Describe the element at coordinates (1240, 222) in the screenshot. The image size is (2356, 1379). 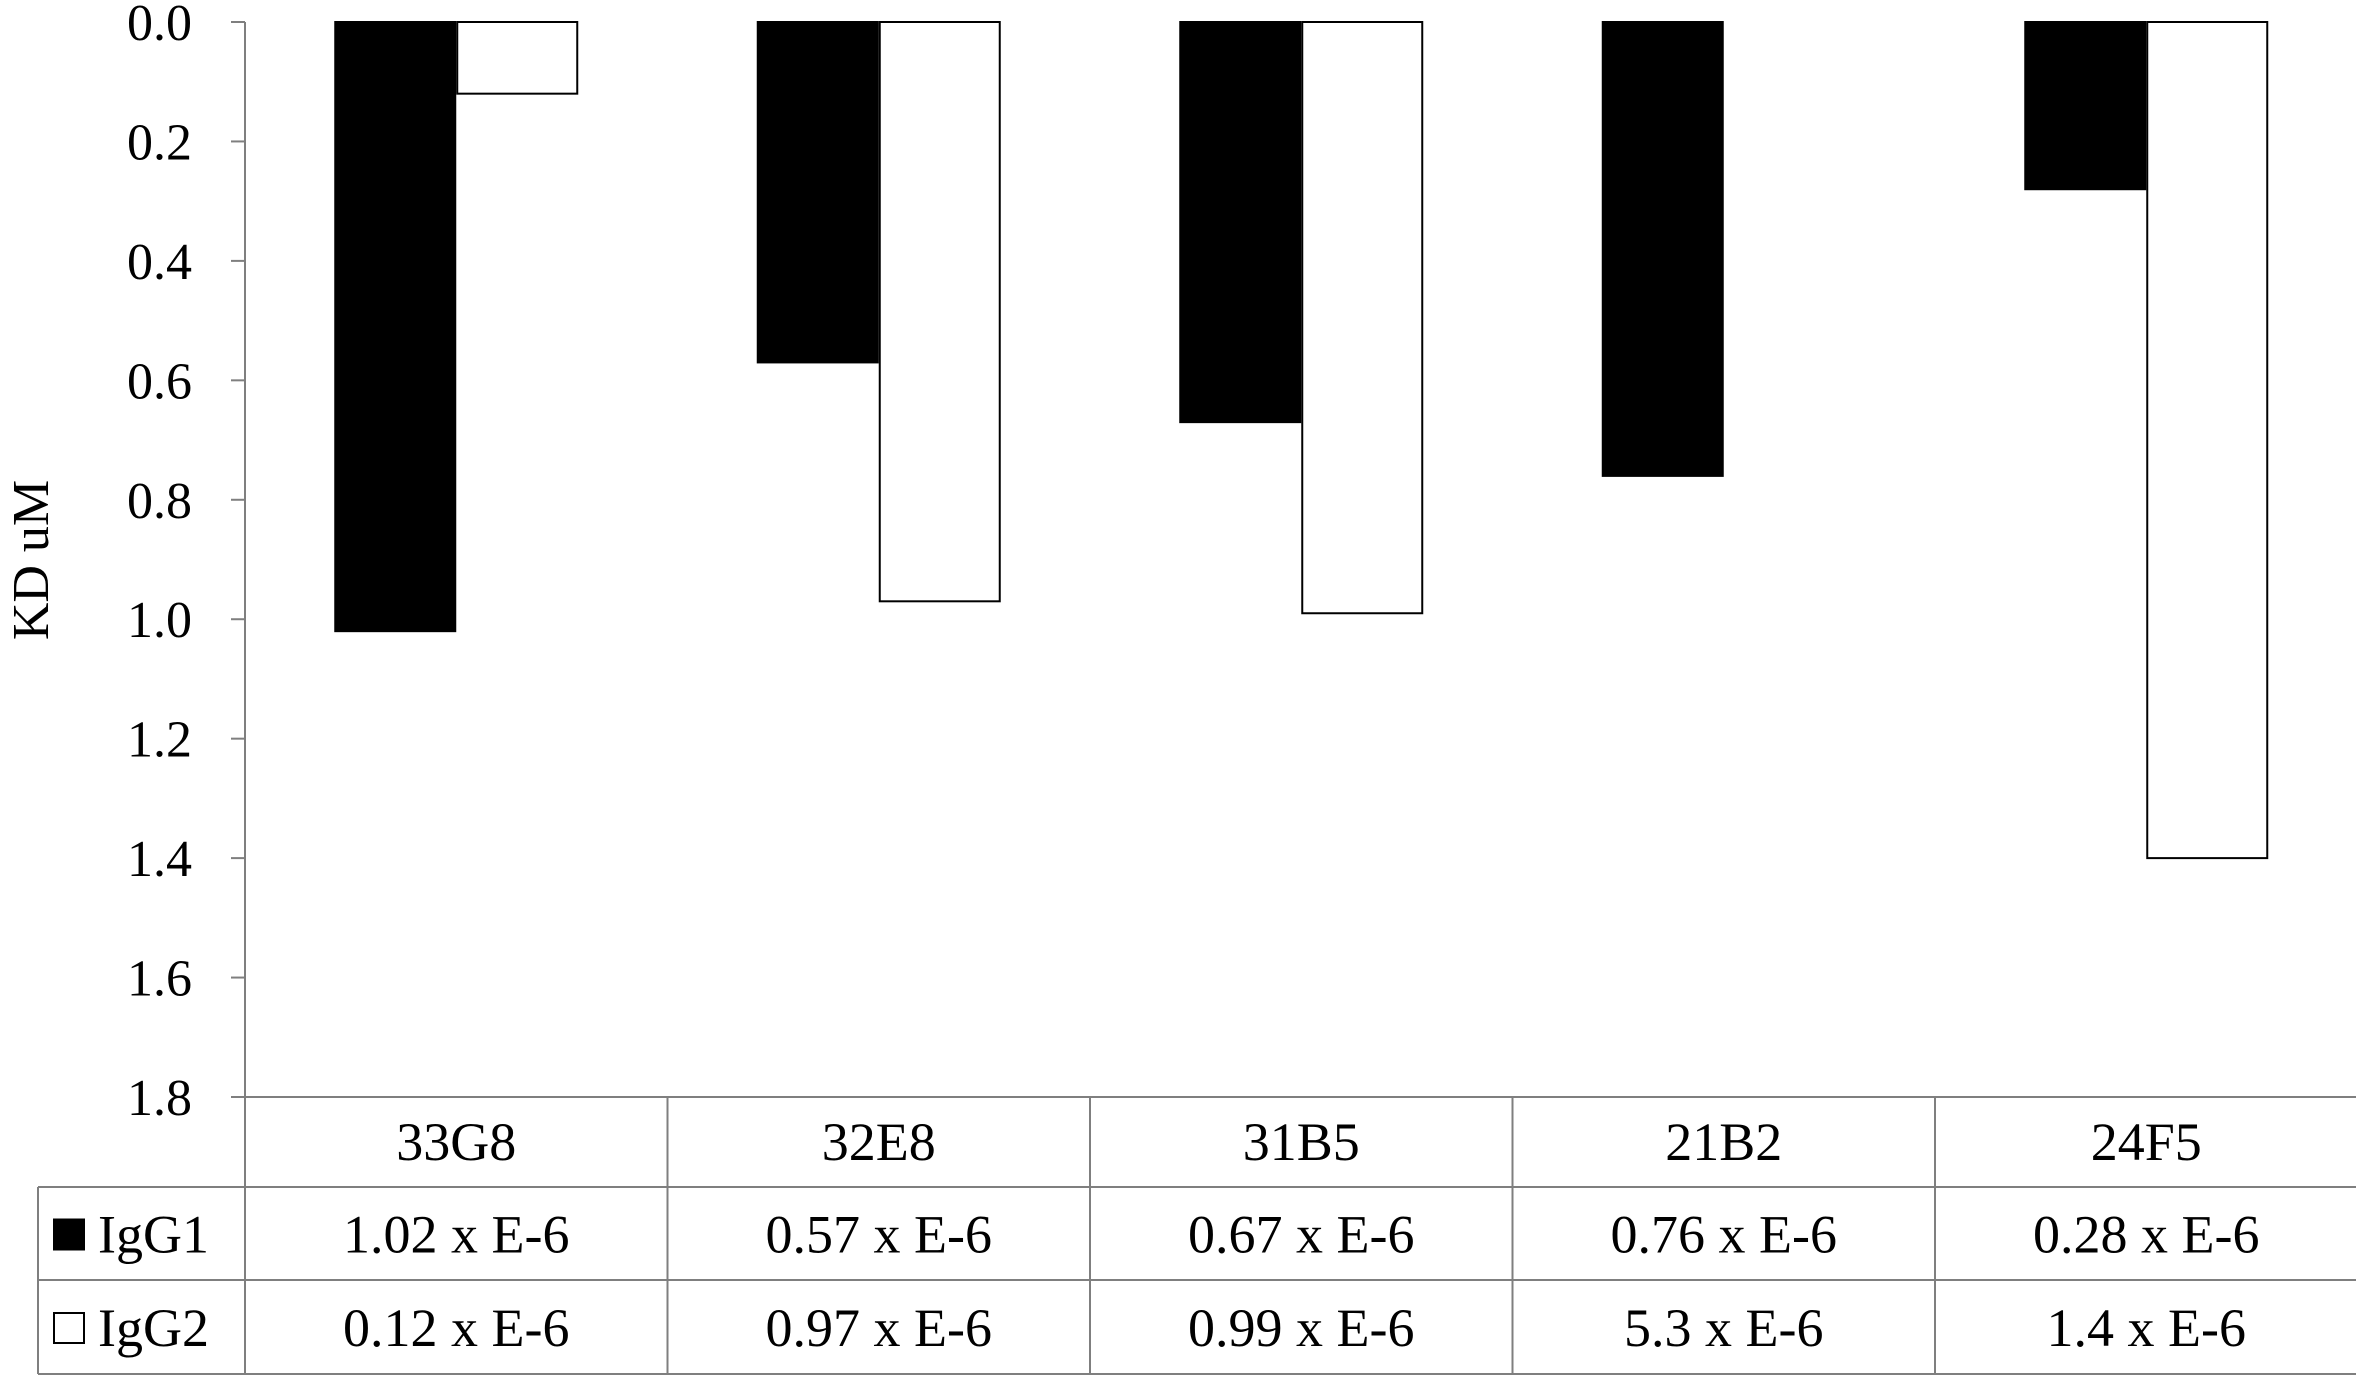
I see `bar-igg1-31b5` at that location.